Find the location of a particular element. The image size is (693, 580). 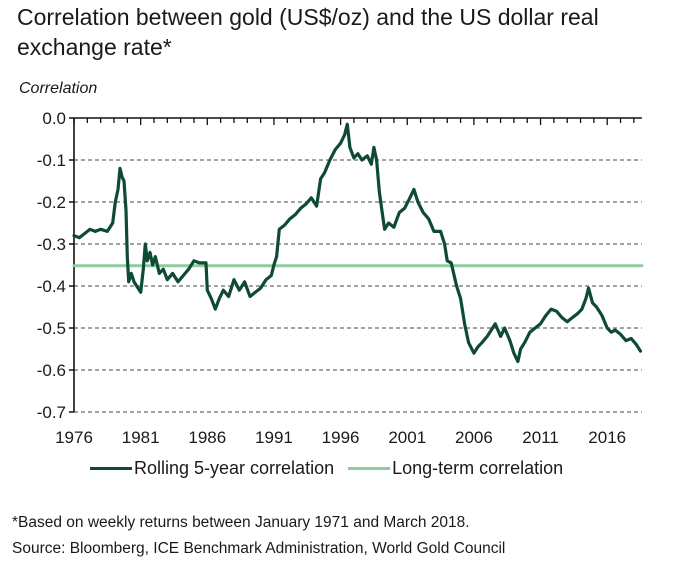

x-tick-label: 1986 is located at coordinates (207, 437).